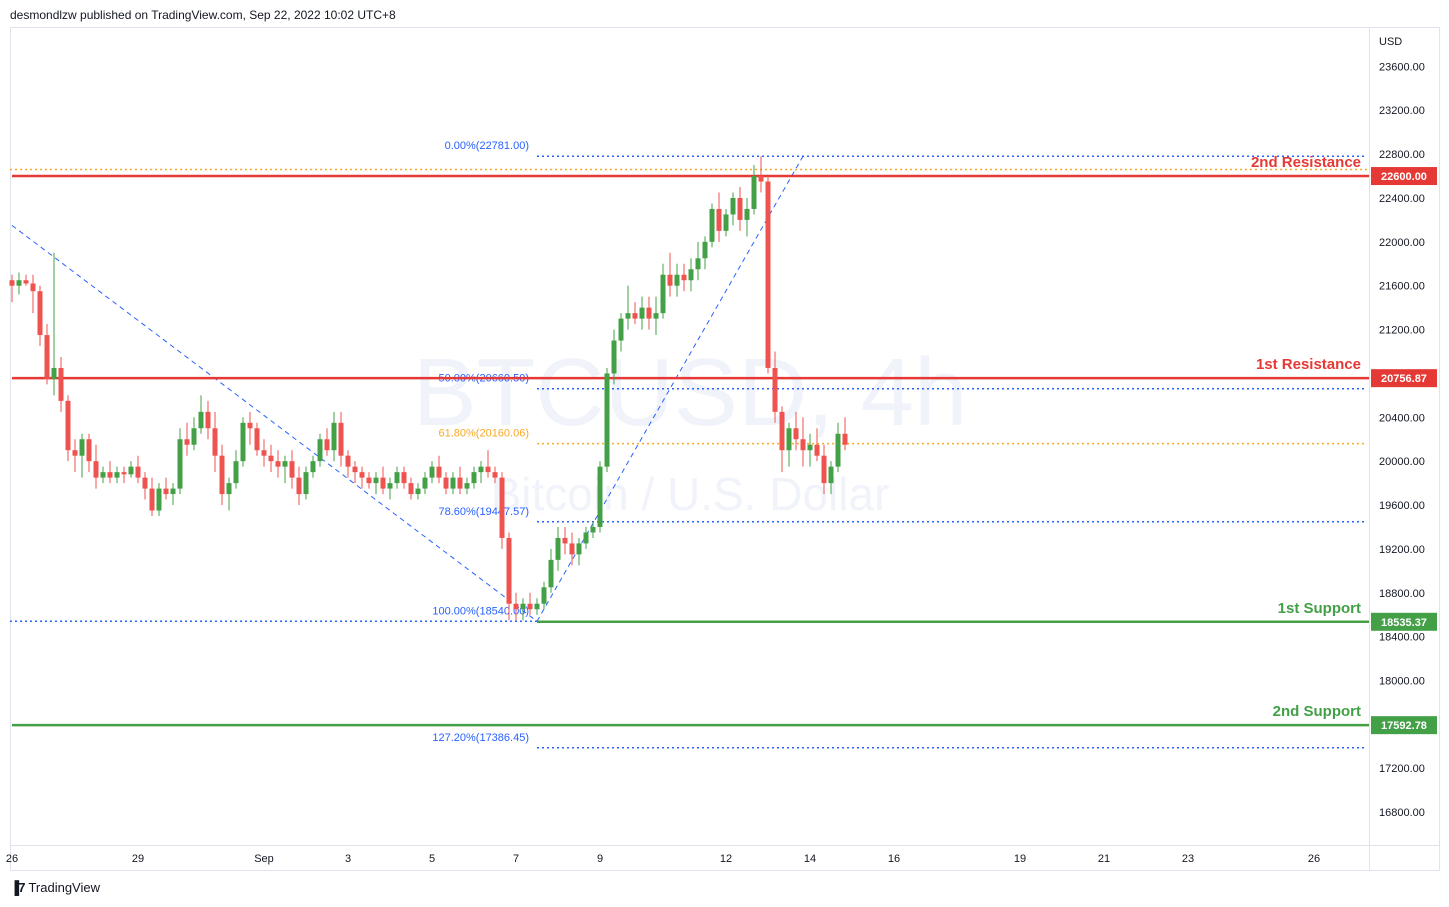 The width and height of the screenshot is (1449, 907). What do you see at coordinates (1317, 711) in the screenshot?
I see `level-name: 2nd Support` at bounding box center [1317, 711].